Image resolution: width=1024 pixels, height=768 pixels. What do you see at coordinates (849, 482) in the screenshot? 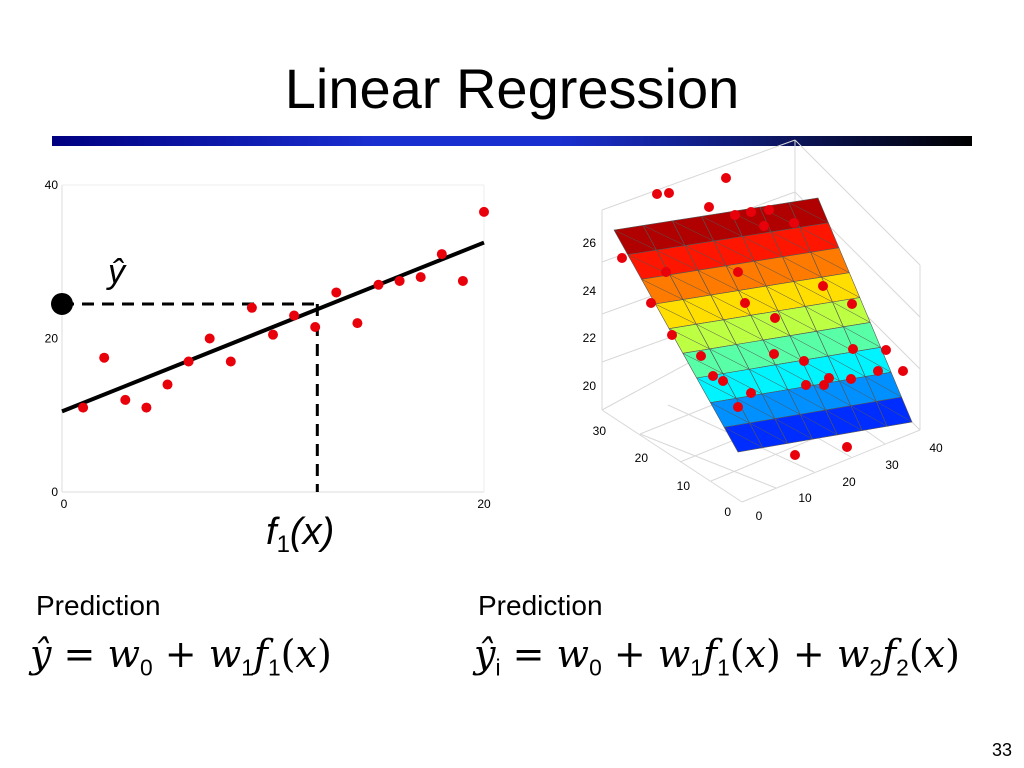
I see `x-tick-label-3d: 20` at bounding box center [849, 482].